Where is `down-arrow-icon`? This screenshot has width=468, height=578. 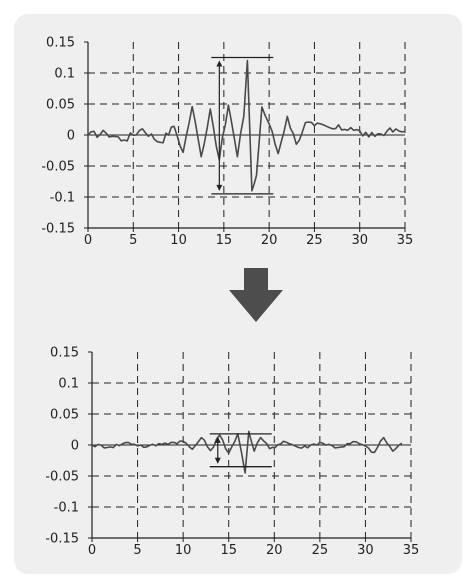 down-arrow-icon is located at coordinates (256, 295).